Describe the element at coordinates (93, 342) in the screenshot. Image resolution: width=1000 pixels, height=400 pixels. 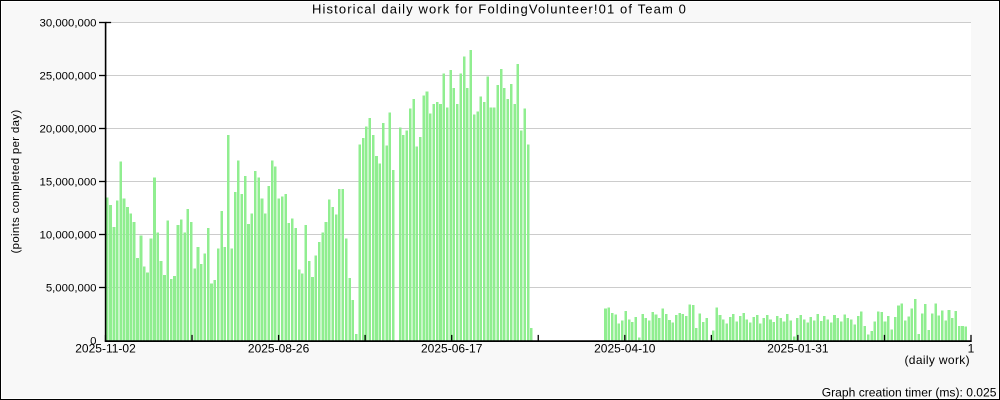
I see `svg-text: 0` at that location.